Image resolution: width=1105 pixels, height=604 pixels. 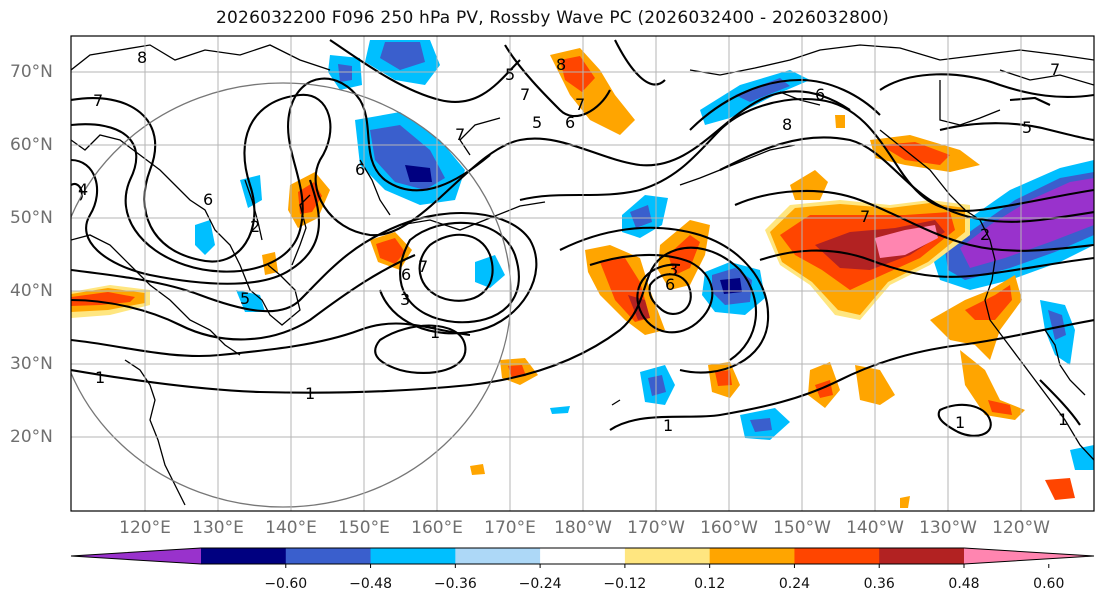 What do you see at coordinates (656, 528) in the screenshot?
I see `lon-label: 170°W` at bounding box center [656, 528].